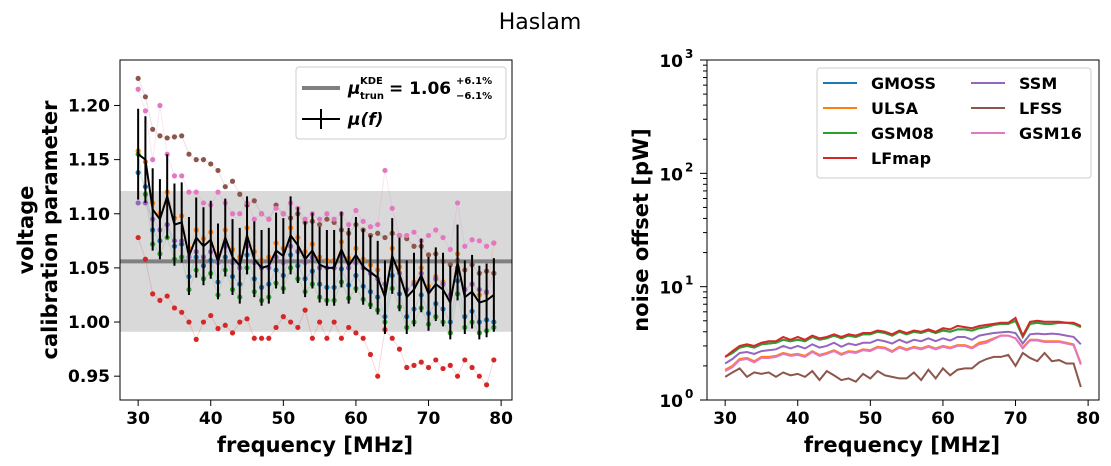 This screenshot has width=1111, height=466. Describe the element at coordinates (906, 414) in the screenshot. I see `noise-x-ticks: 30 40 50 60 70 80` at that location.